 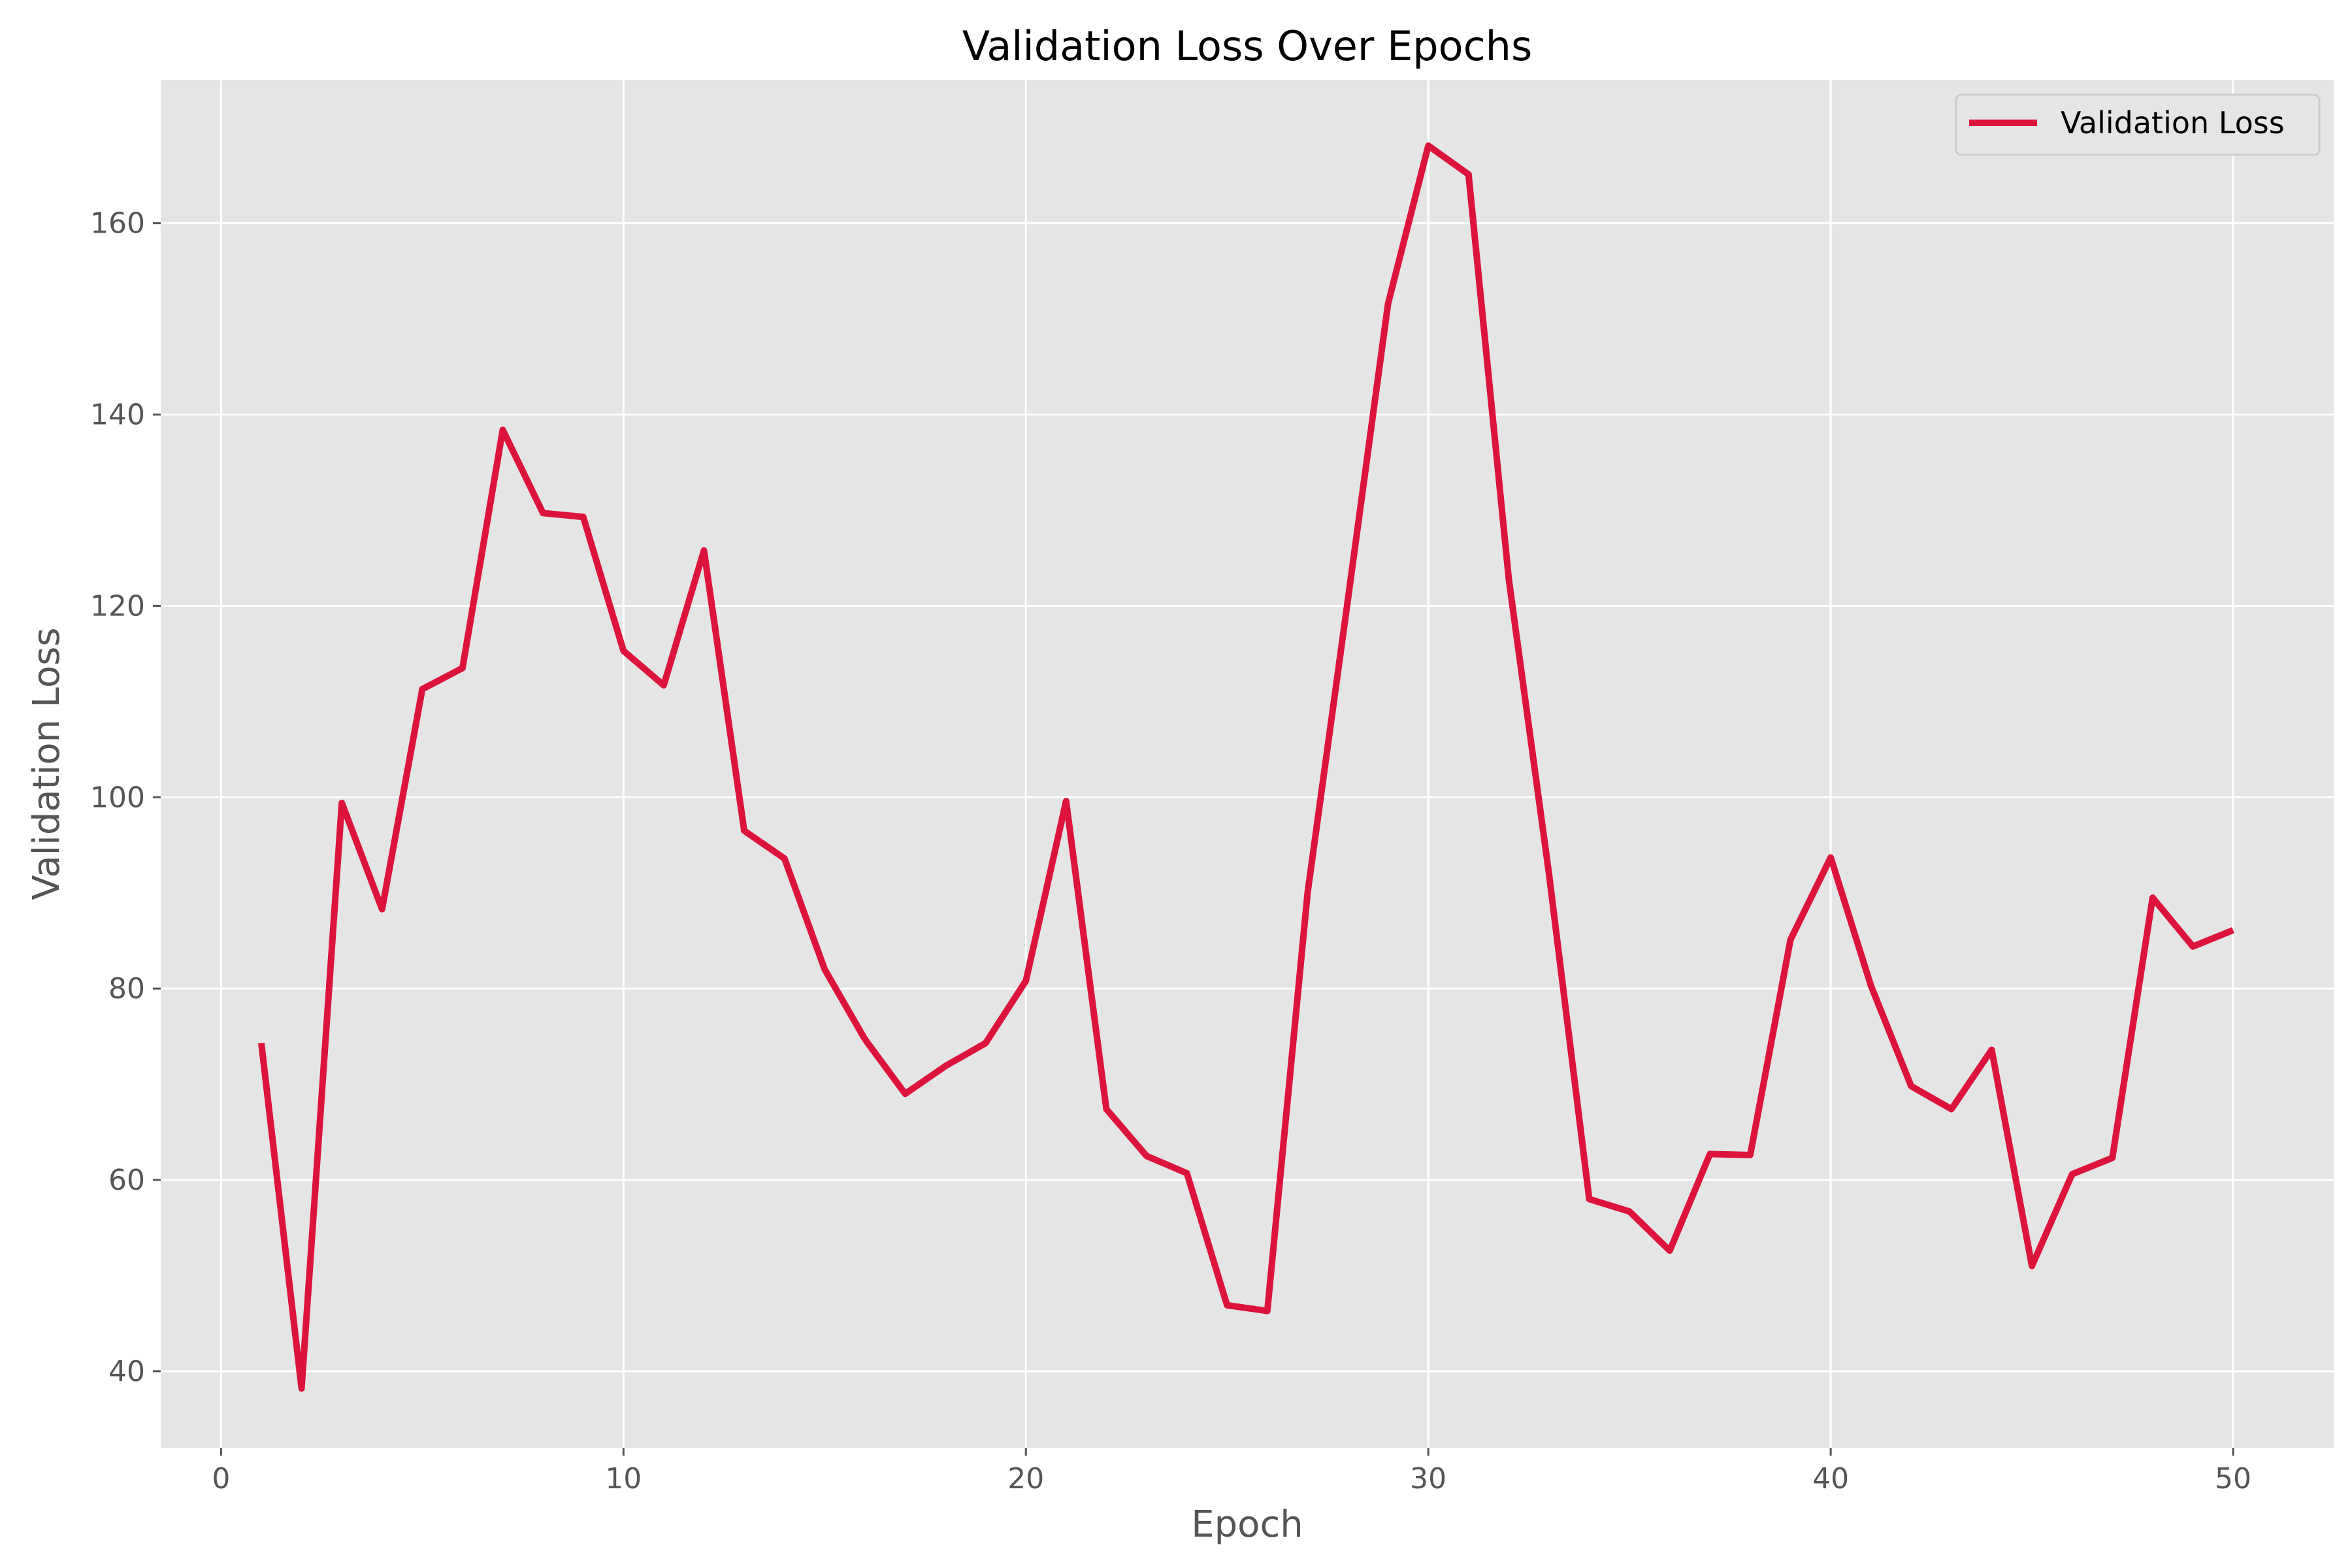 What do you see at coordinates (126, 1371) in the screenshot?
I see `y-tick-label: 40` at bounding box center [126, 1371].